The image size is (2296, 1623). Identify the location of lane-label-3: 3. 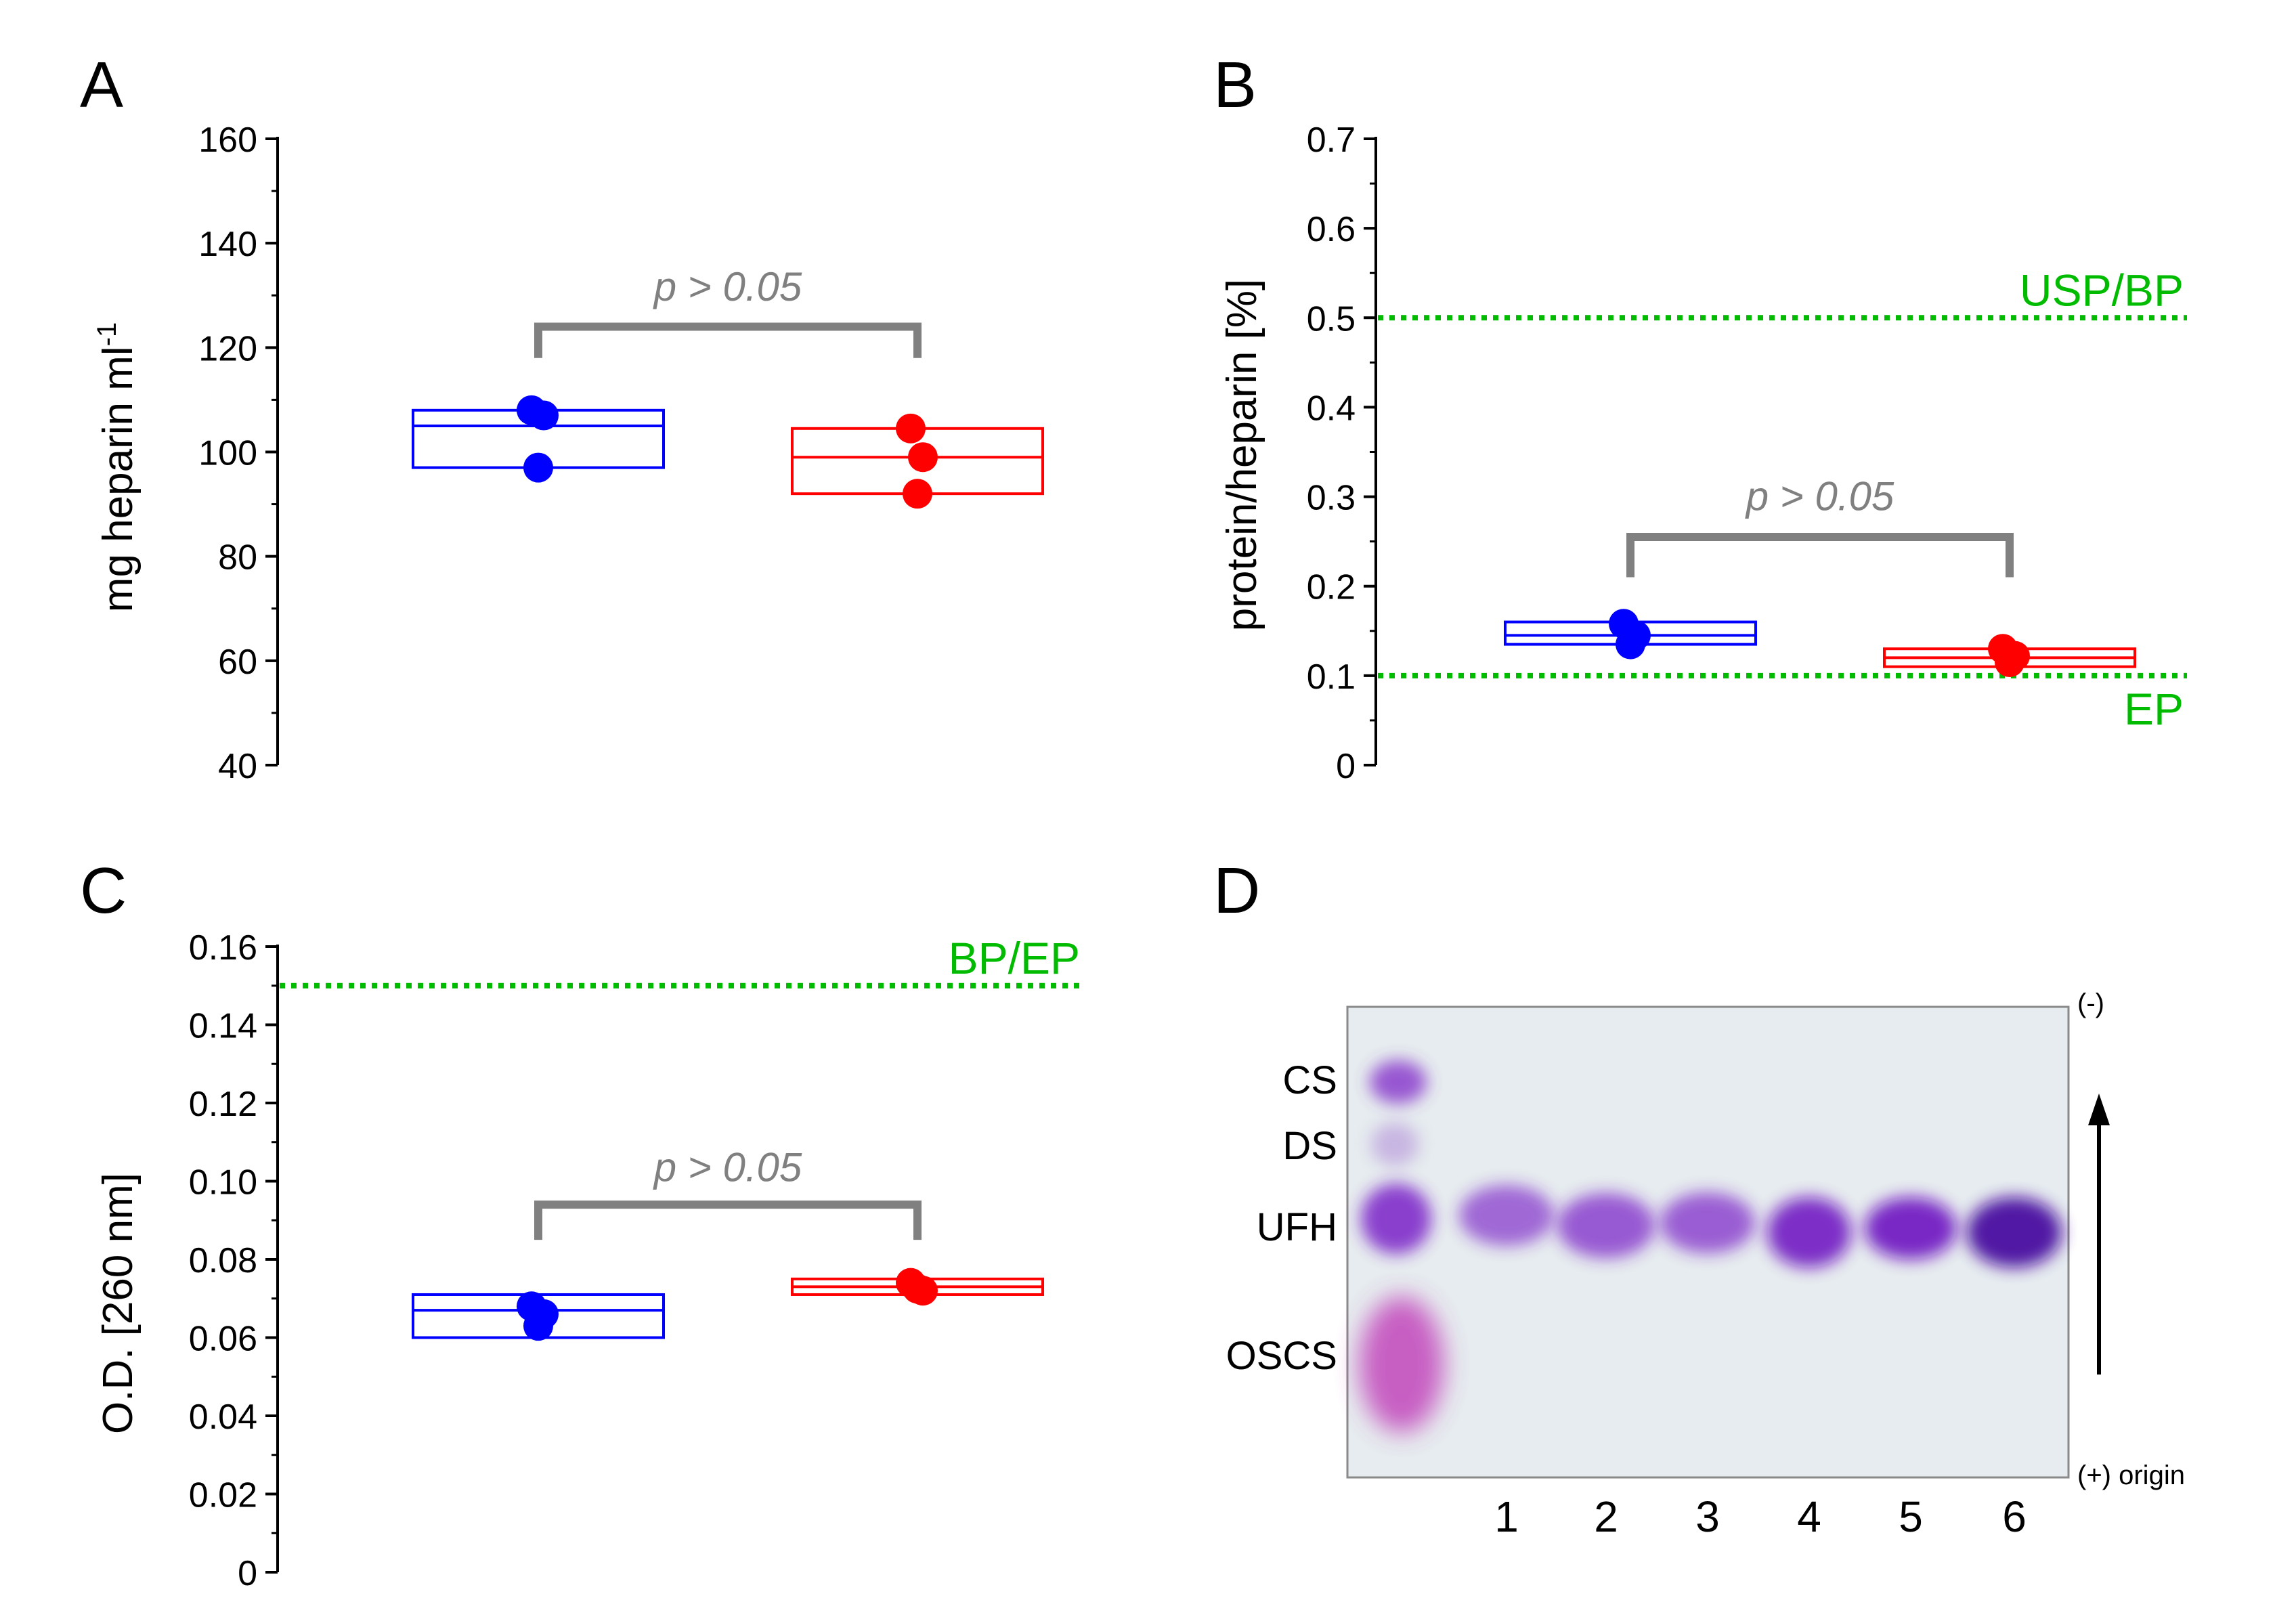
(1707, 1516).